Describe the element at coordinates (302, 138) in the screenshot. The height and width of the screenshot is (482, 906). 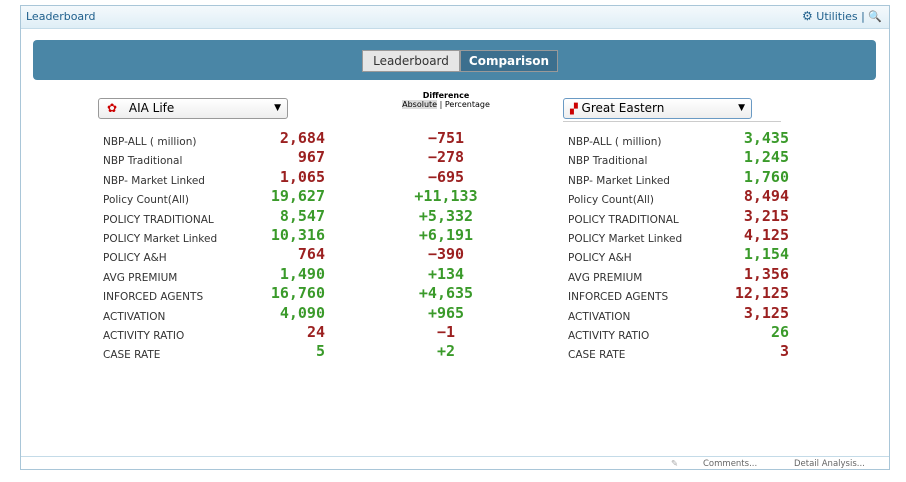
I see `left-value: 2,684` at that location.